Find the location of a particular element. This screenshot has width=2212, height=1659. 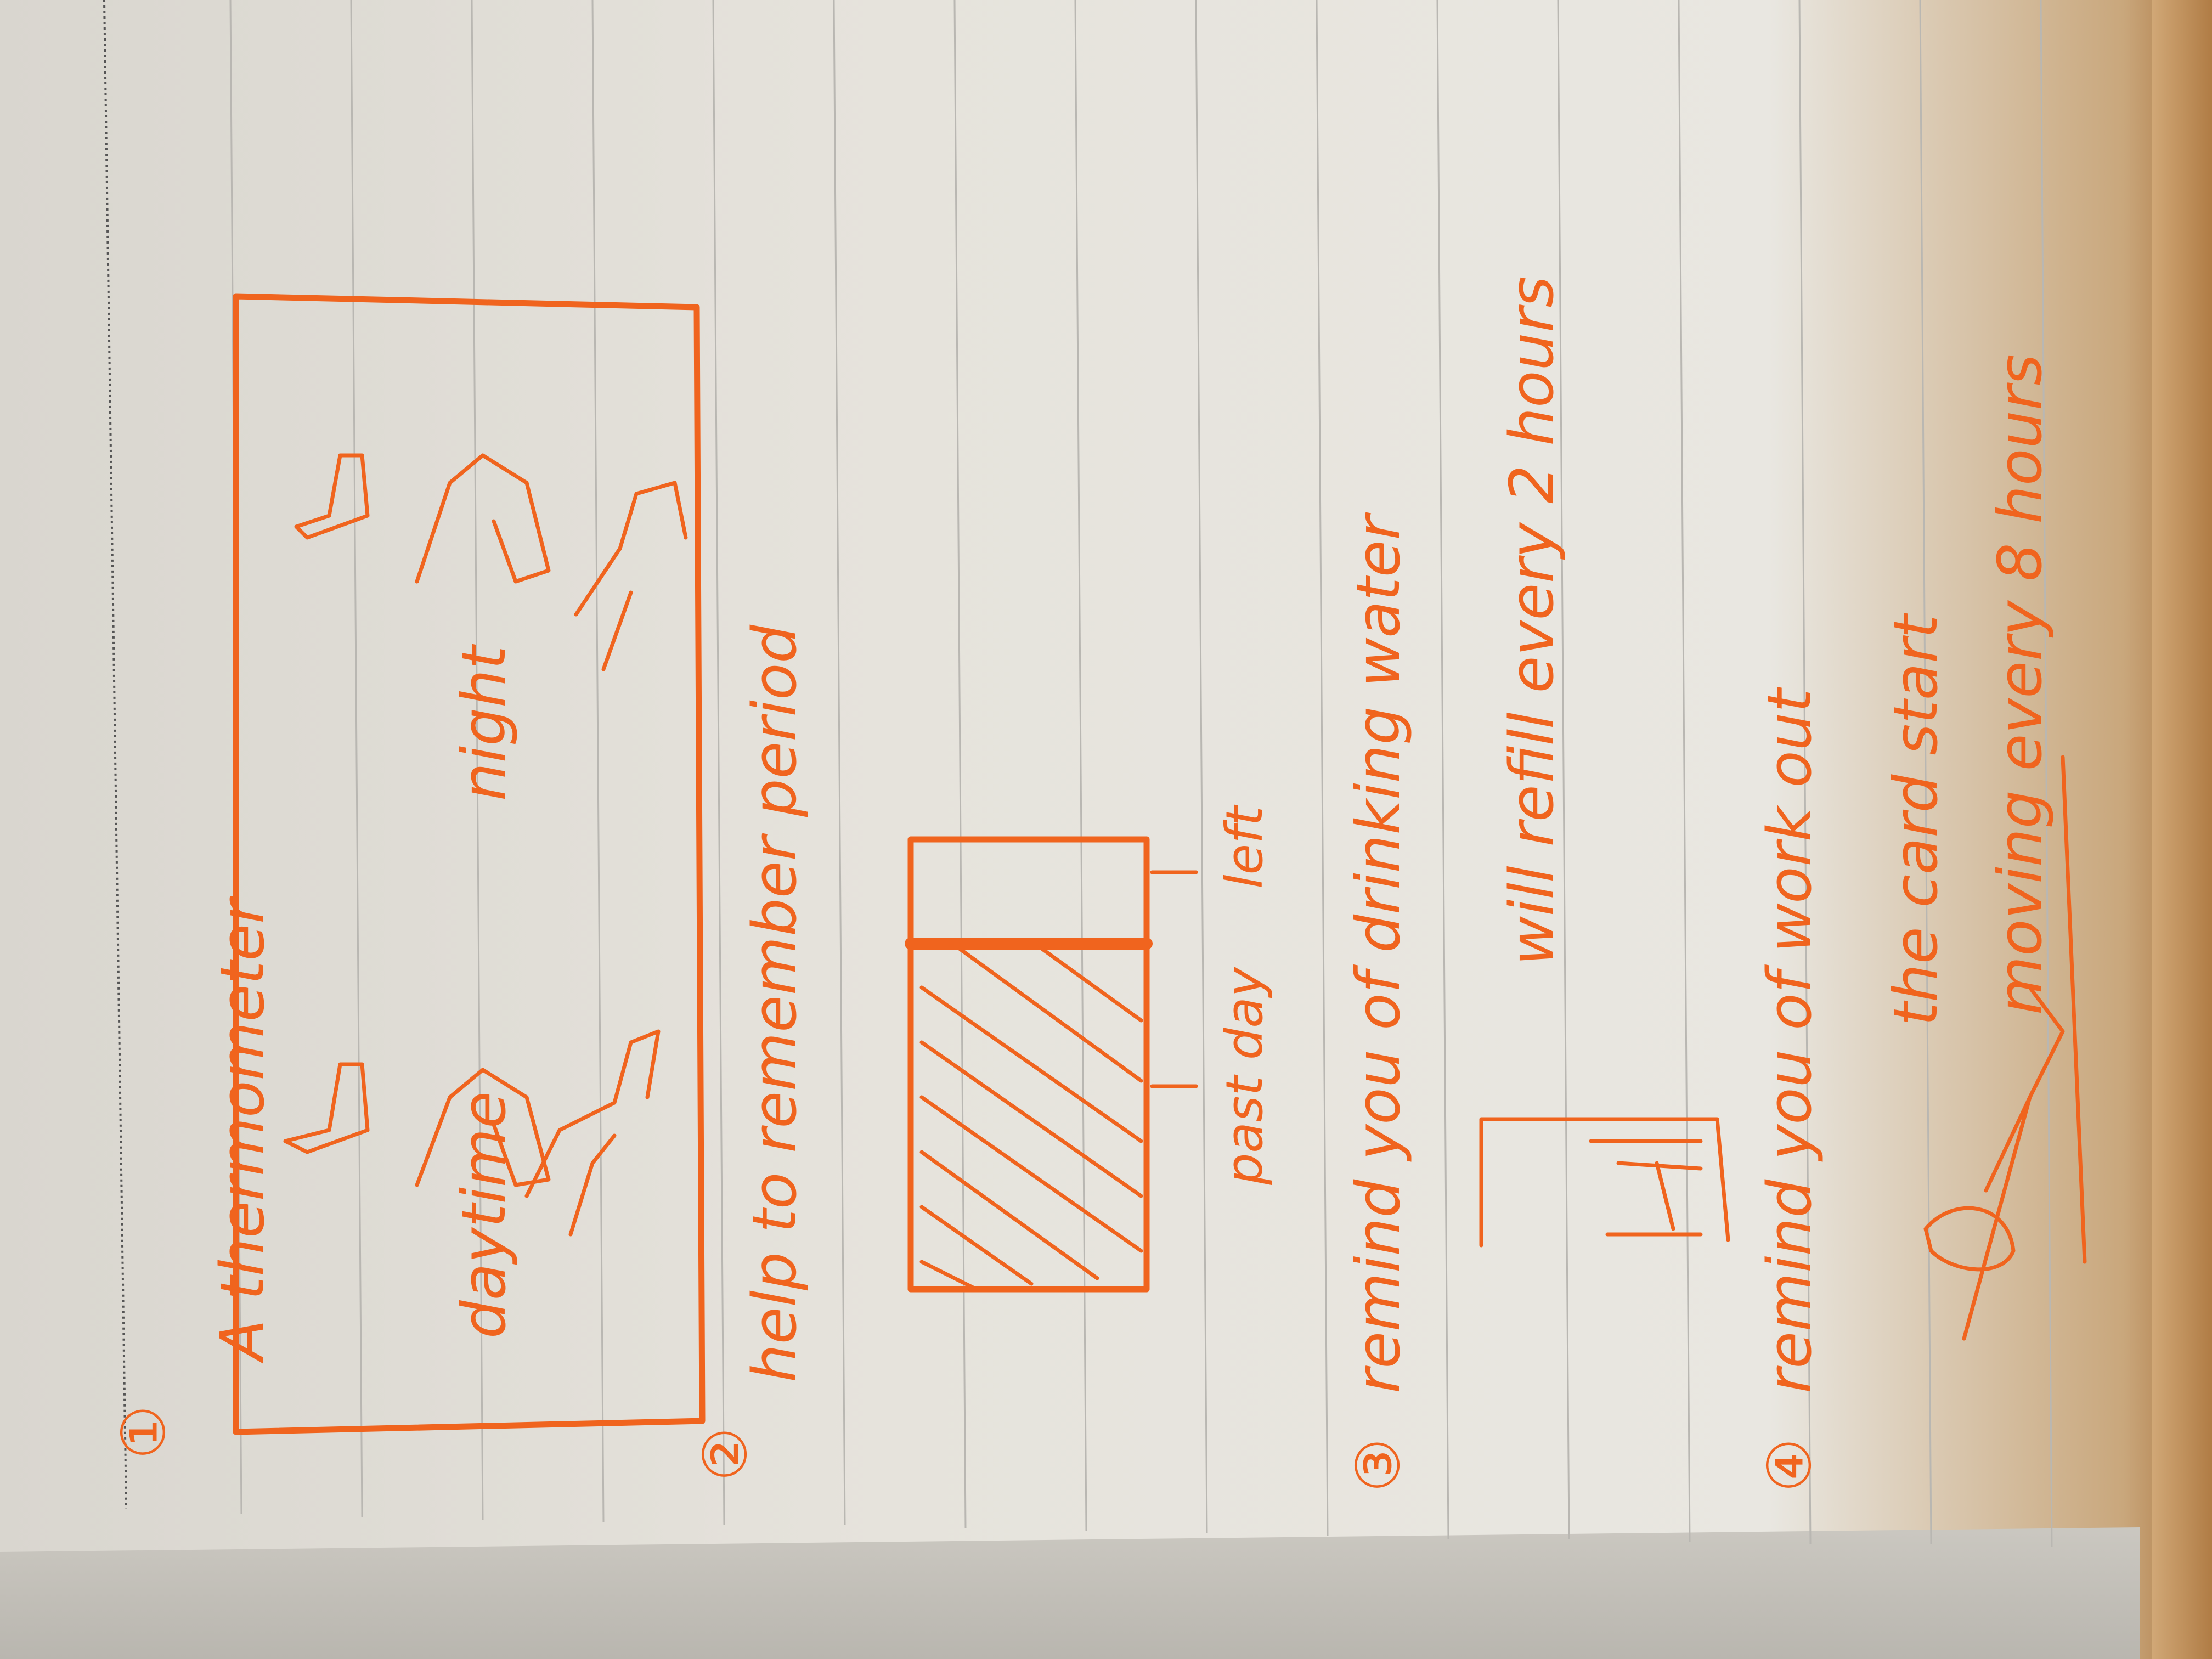

item1-marker: ① is located at coordinates (144, 1432).